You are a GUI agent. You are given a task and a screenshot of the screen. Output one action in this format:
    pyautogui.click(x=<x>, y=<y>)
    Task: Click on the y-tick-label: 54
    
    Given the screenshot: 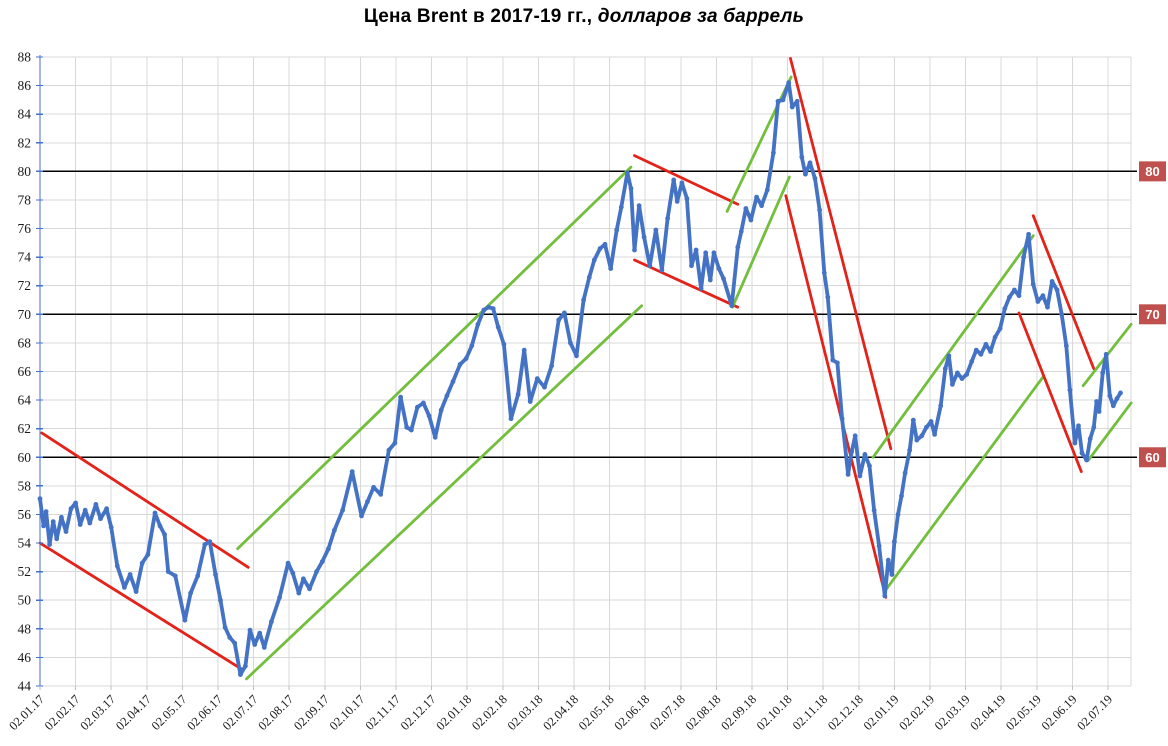 What is the action you would take?
    pyautogui.click(x=25, y=543)
    